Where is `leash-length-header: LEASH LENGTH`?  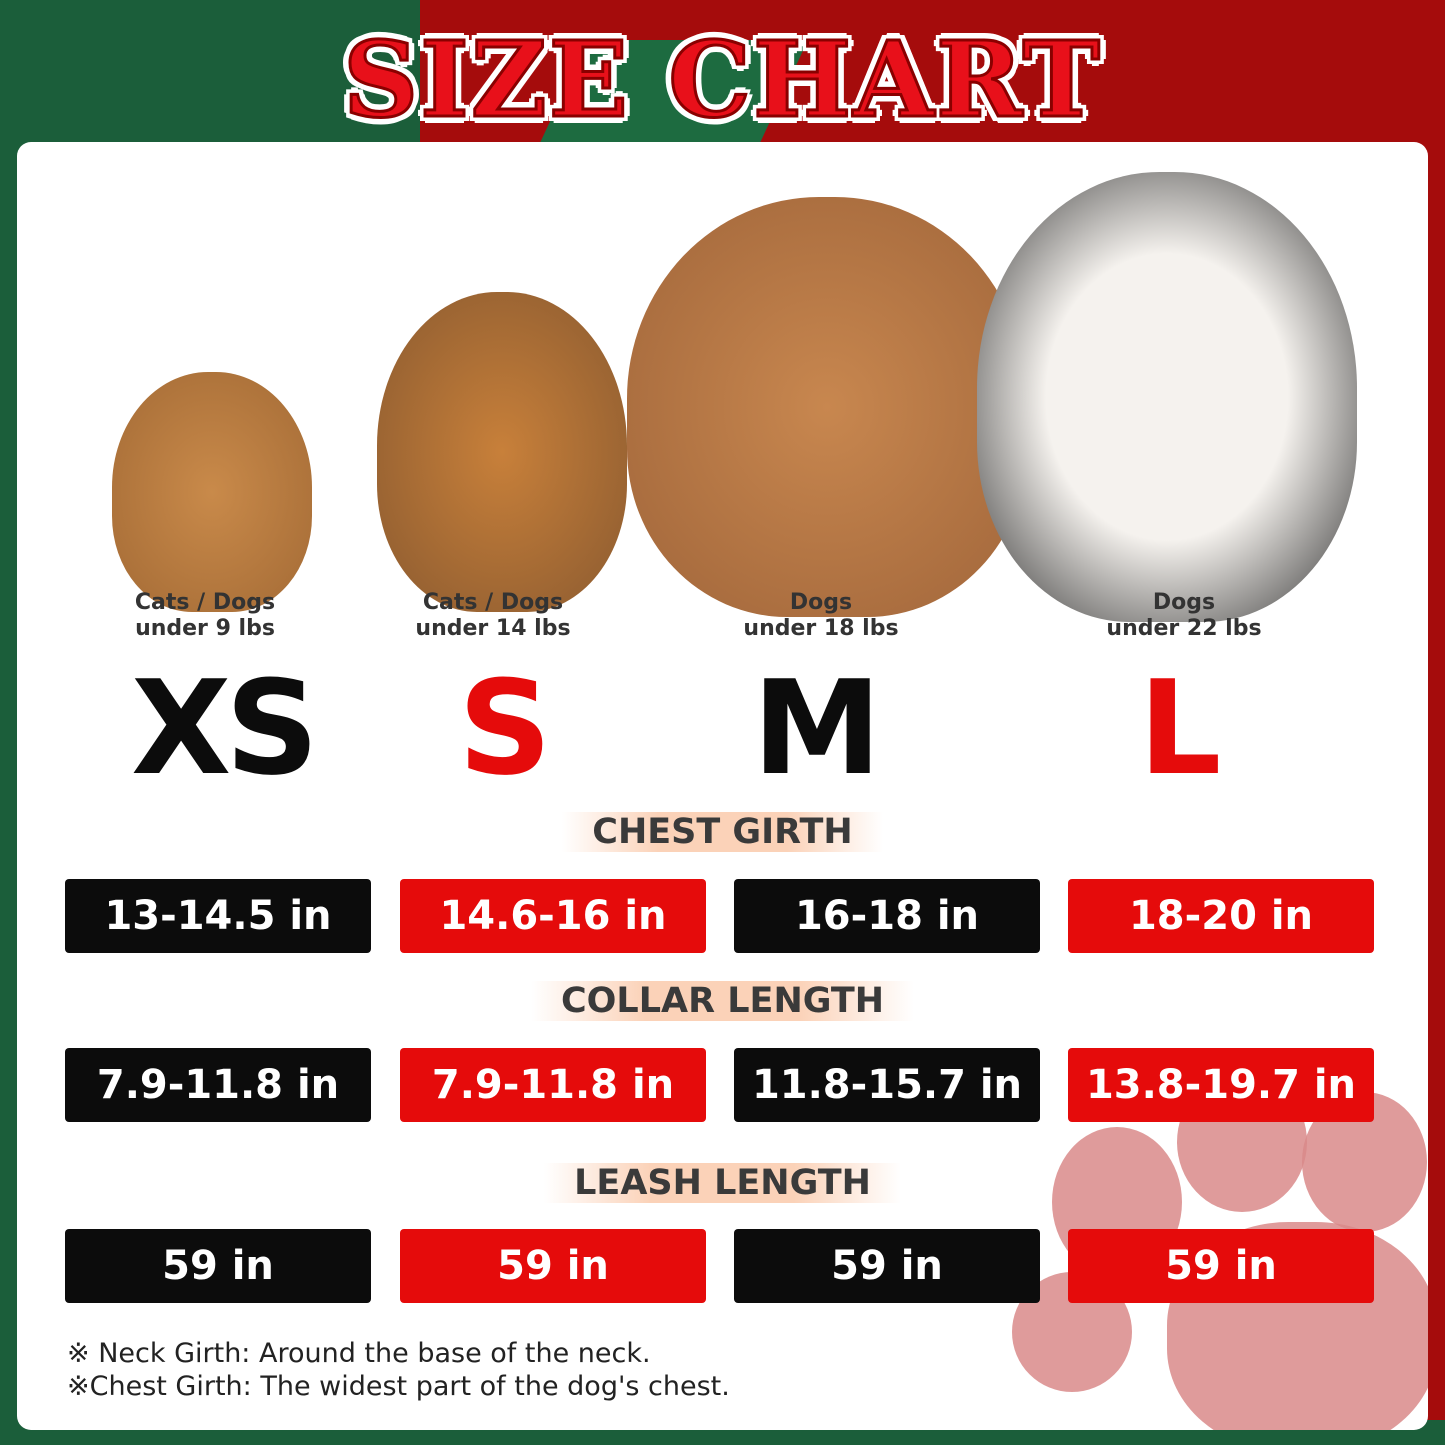
leash-length-header: LEASH LENGTH is located at coordinates (722, 1183).